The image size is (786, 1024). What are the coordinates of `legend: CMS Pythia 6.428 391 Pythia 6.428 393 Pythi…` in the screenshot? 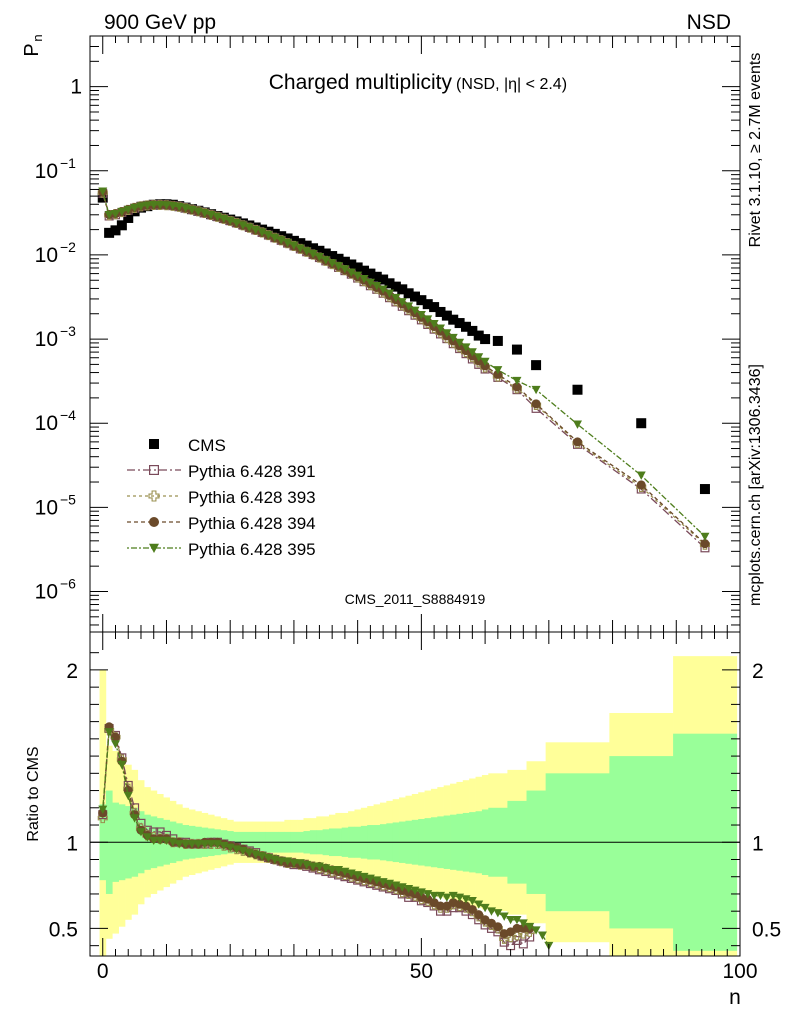 It's located at (221, 497).